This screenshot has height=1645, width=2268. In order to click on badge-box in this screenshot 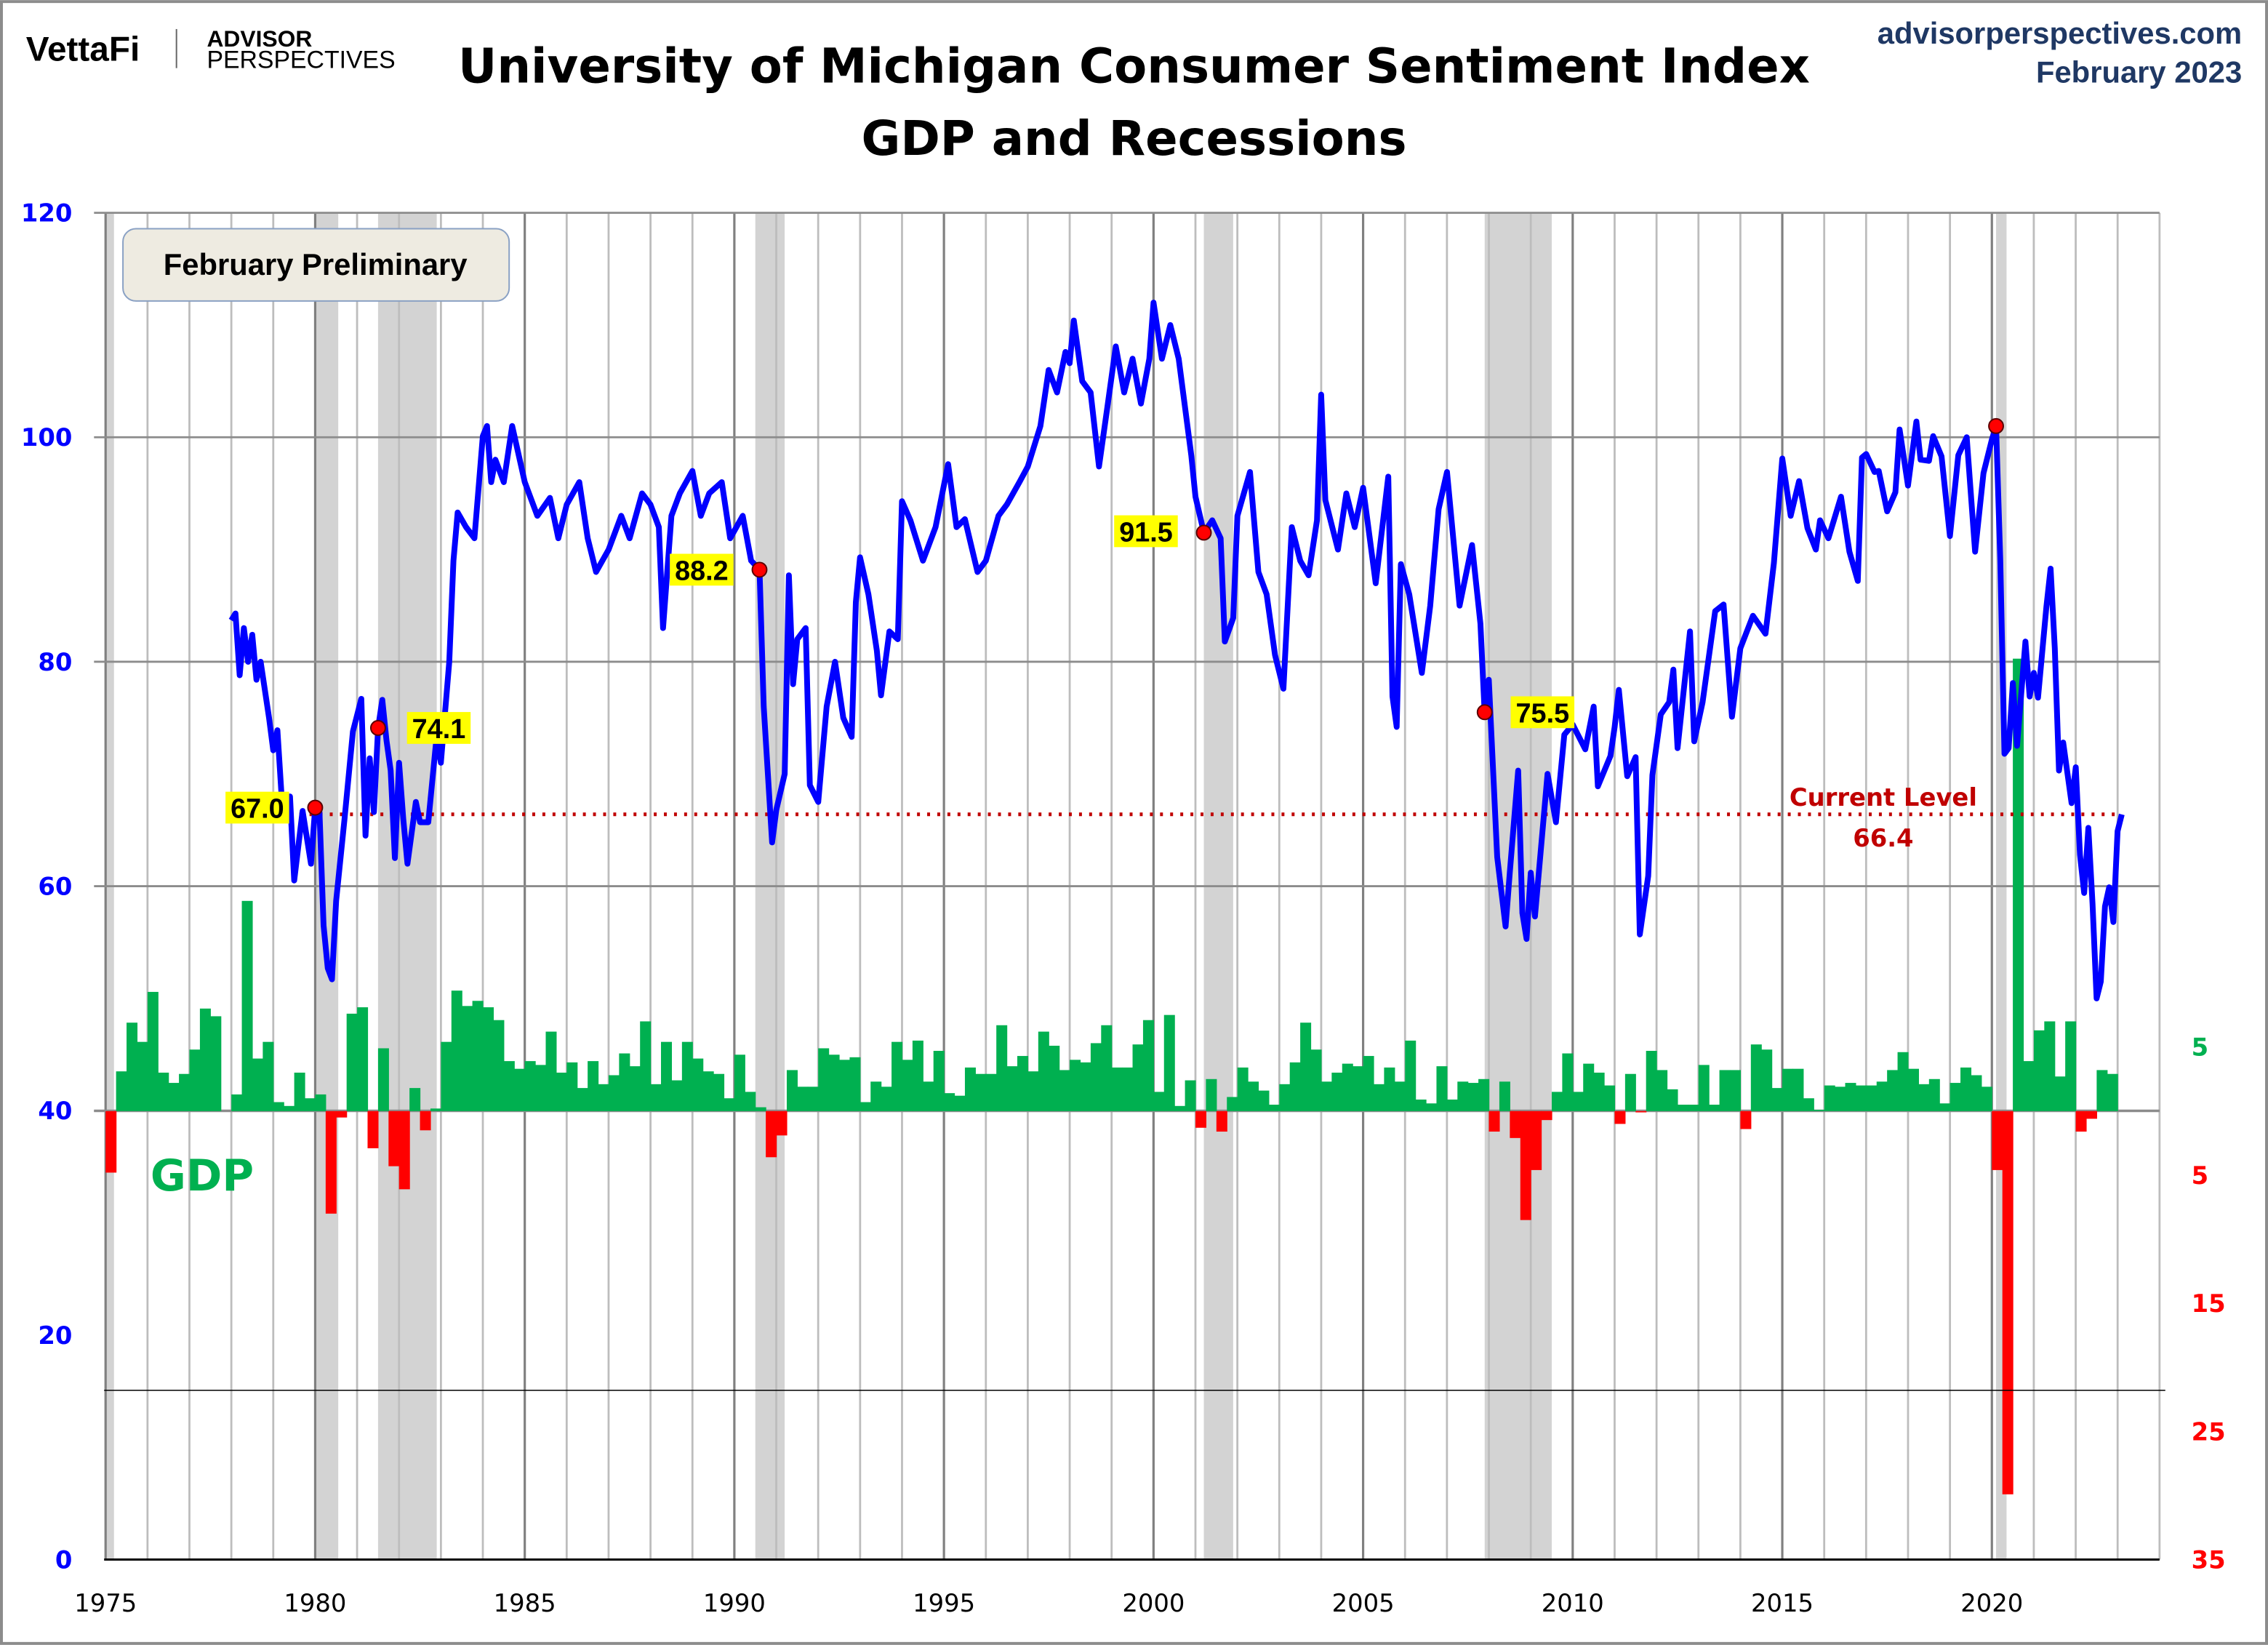, I will do `click(316, 265)`.